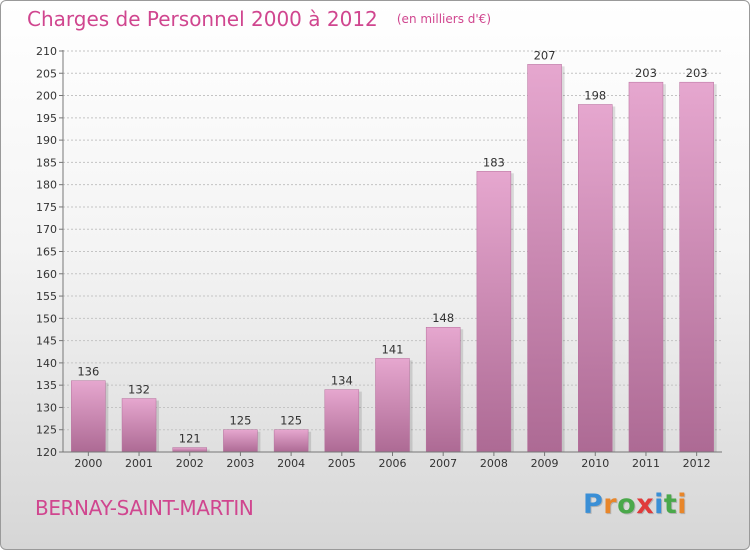  Describe the element at coordinates (645, 504) in the screenshot. I see `brand-letter: x` at that location.